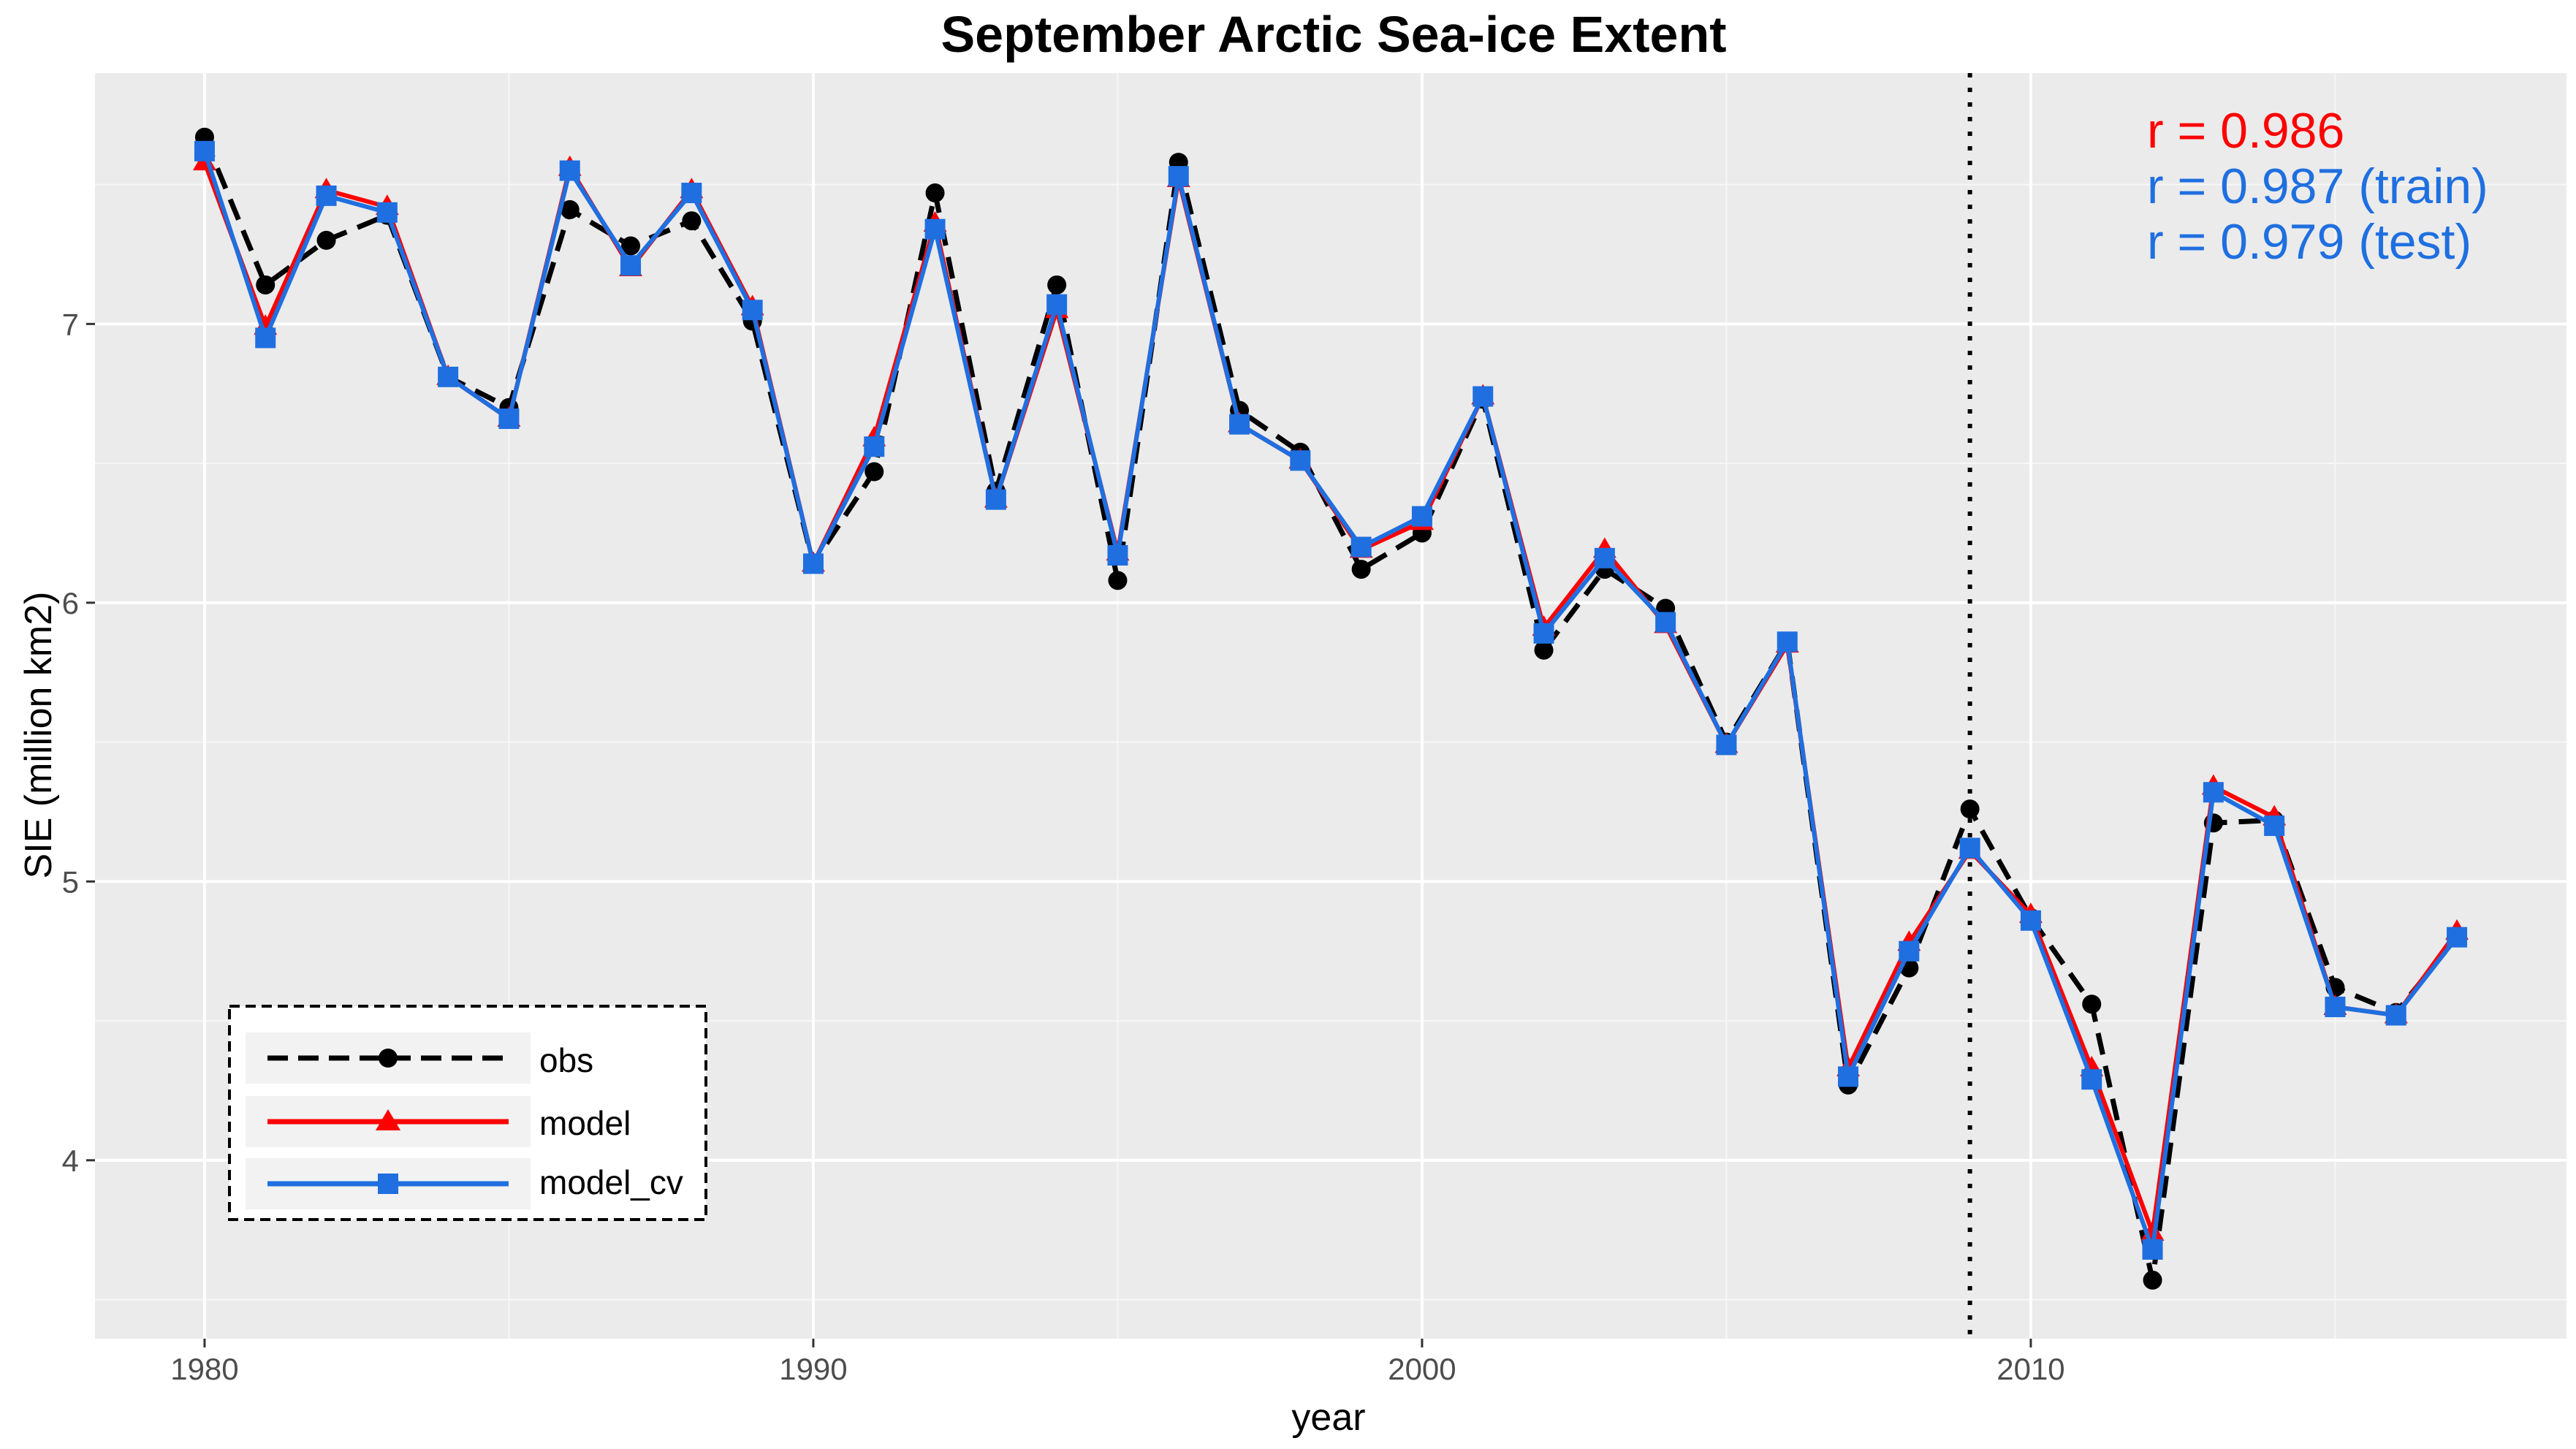  Describe the element at coordinates (611, 1182) in the screenshot. I see `legend-label-model-cv: model_cv` at that location.